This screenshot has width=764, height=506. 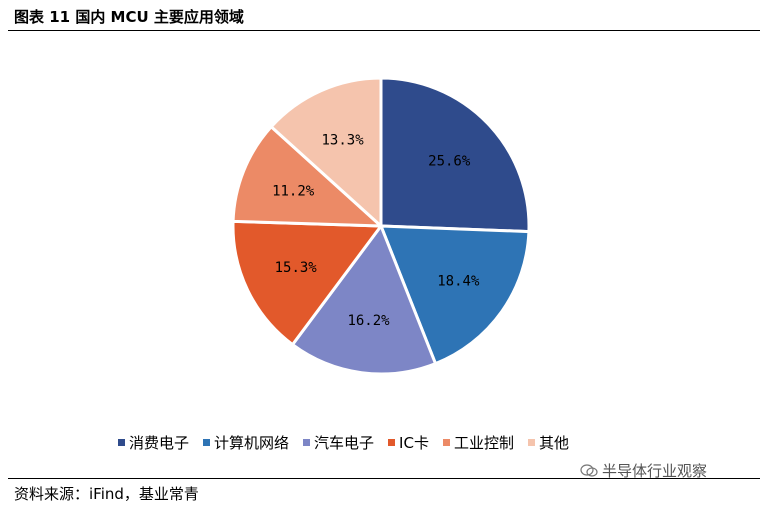 I want to click on data-label-5: 11.2%, so click(x=293, y=192).